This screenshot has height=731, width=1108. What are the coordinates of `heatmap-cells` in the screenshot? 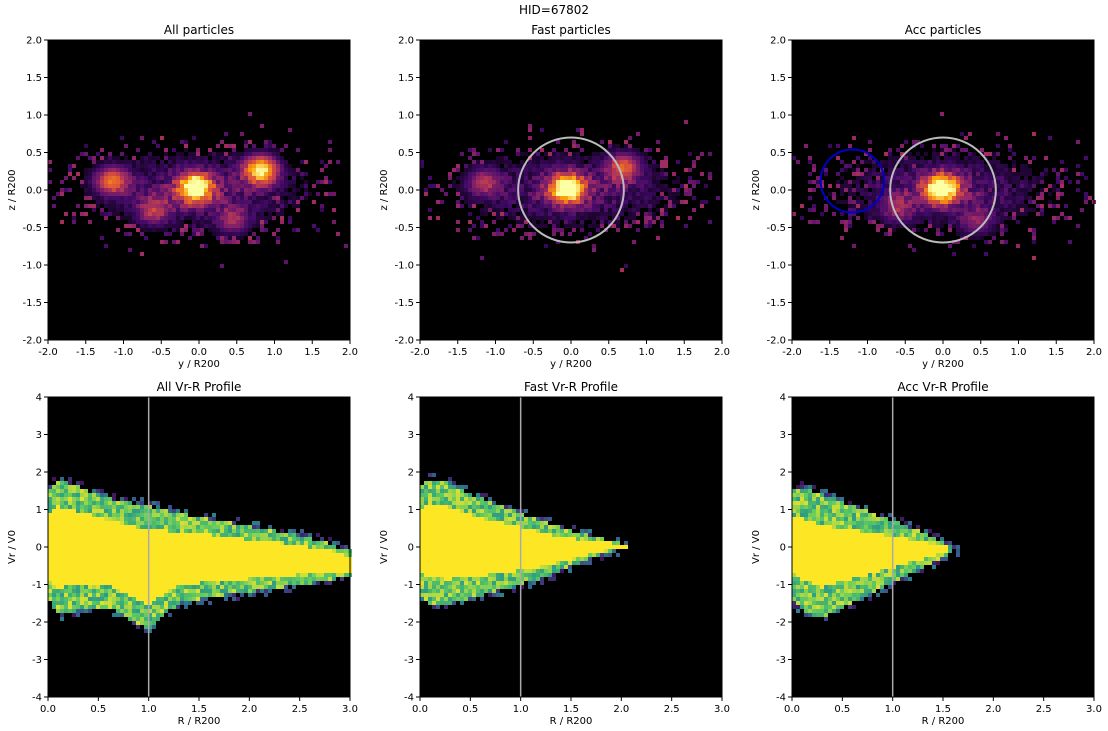 It's located at (570, 196).